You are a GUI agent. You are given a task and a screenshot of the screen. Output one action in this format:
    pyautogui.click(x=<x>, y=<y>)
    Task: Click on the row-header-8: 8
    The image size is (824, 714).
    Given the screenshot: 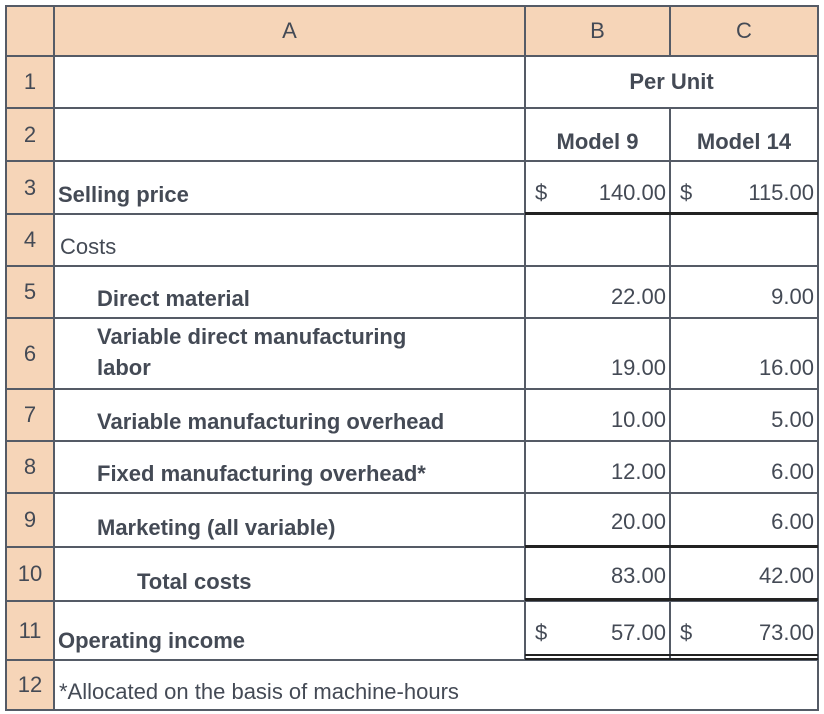 What is the action you would take?
    pyautogui.click(x=30, y=467)
    